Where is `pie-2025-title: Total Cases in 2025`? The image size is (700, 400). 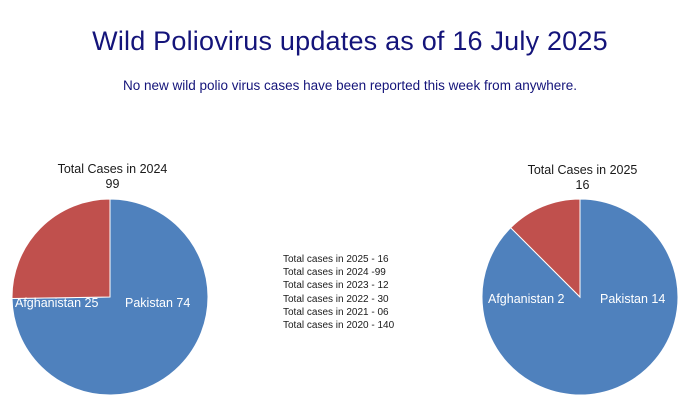
pie-2025-title: Total Cases in 2025 is located at coordinates (582, 170).